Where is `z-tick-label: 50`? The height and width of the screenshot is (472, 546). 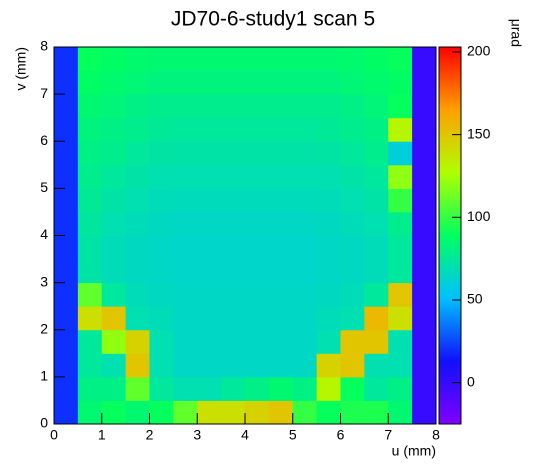 z-tick-label: 50 is located at coordinates (475, 299).